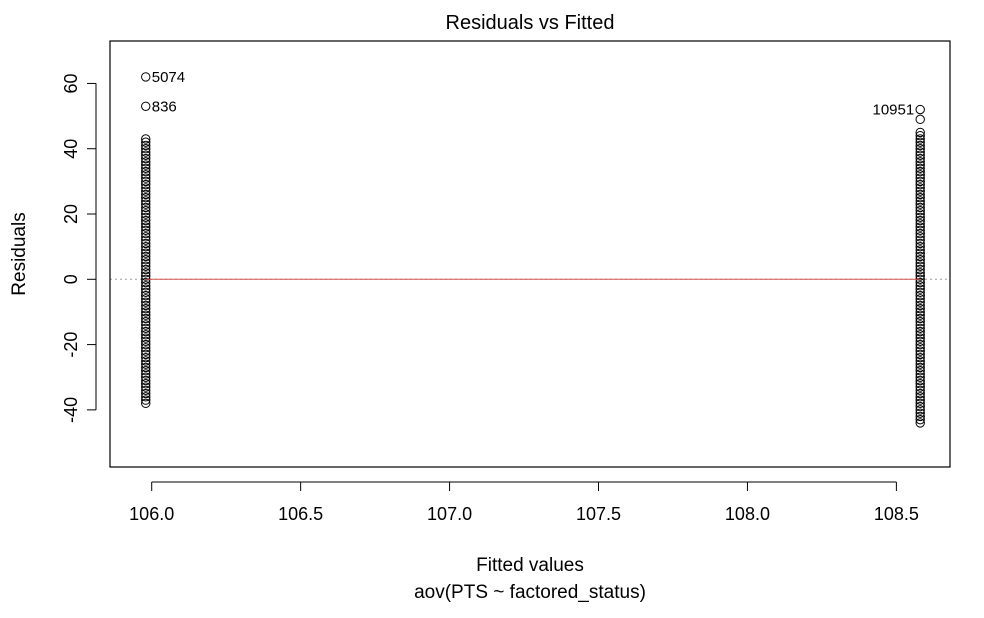  Describe the element at coordinates (71, 149) in the screenshot. I see `y-tick-label: 40` at that location.